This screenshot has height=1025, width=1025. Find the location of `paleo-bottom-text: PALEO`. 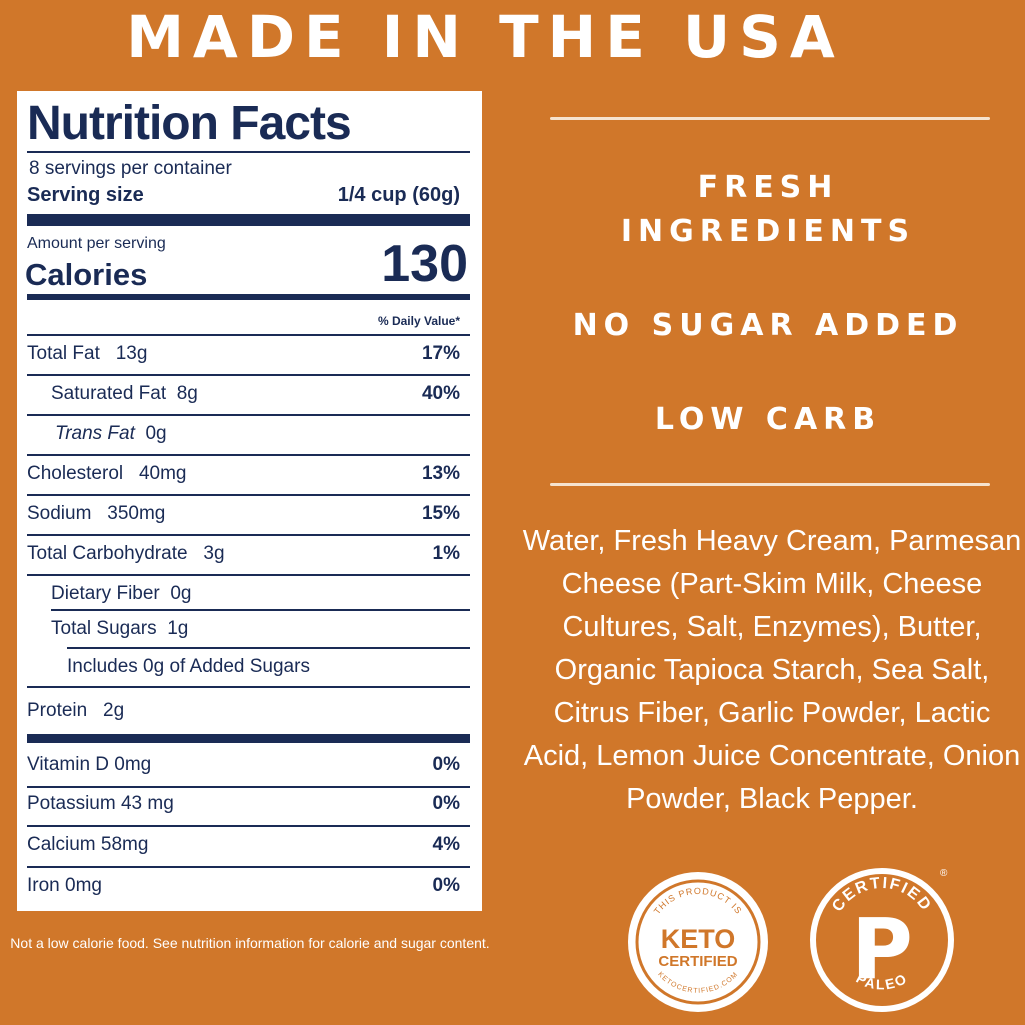

paleo-bottom-text: PALEO is located at coordinates (882, 981).